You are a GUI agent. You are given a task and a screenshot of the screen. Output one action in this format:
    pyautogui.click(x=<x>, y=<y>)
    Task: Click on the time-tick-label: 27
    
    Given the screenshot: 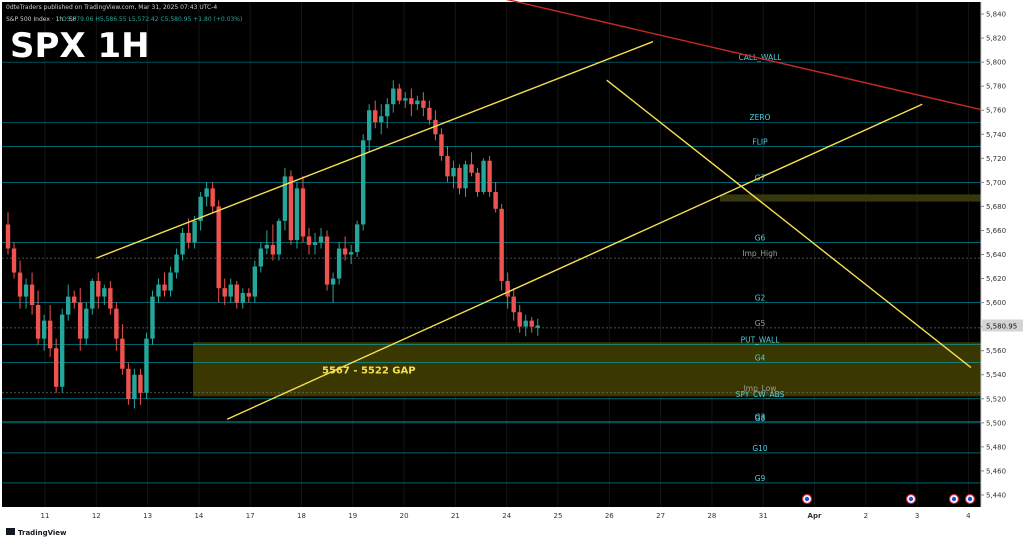 What is the action you would take?
    pyautogui.click(x=660, y=516)
    